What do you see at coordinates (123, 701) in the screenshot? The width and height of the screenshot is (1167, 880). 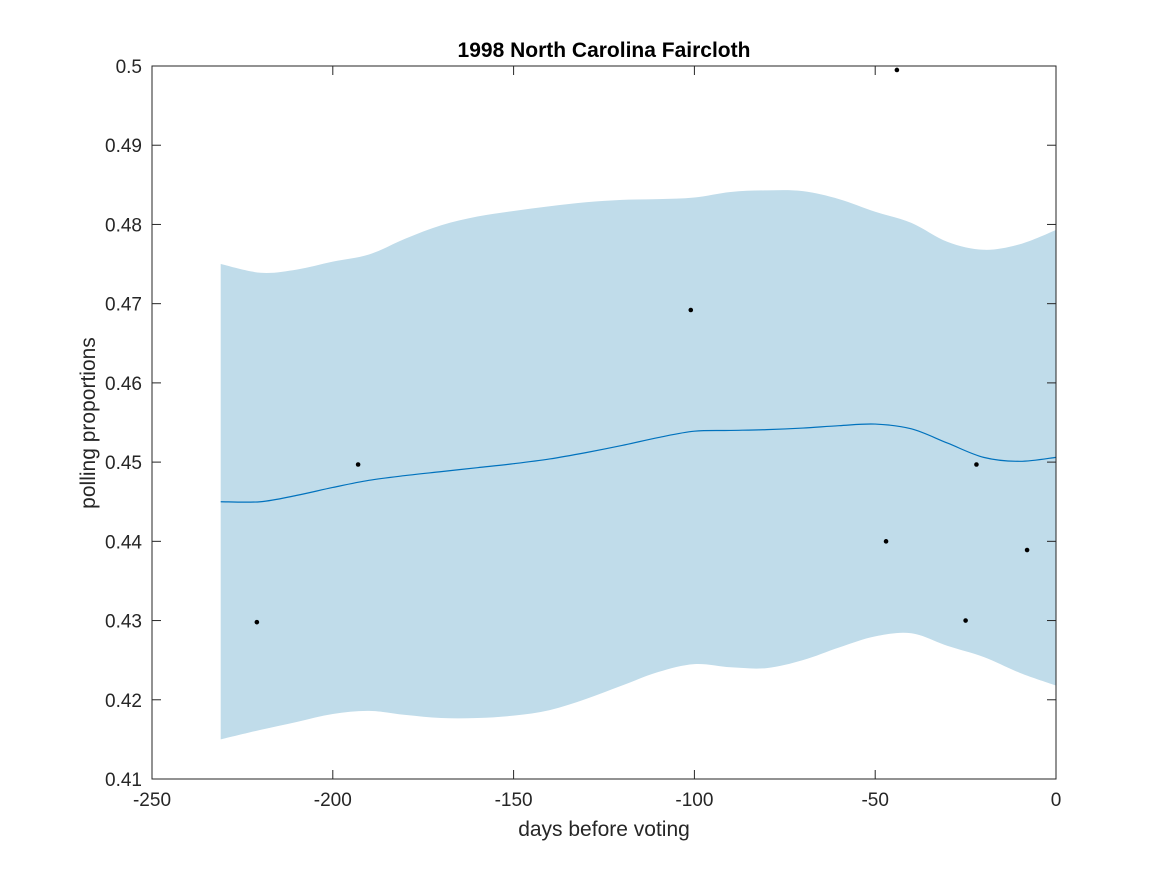 I see `y-tick-label: 0.42` at bounding box center [123, 701].